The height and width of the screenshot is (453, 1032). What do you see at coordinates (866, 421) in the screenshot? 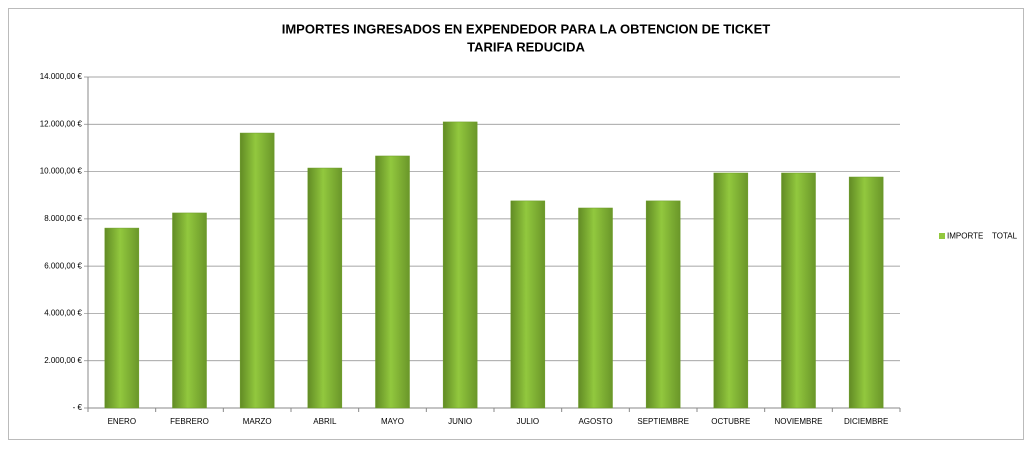
I see `x-tick-label: DICIEMBRE` at bounding box center [866, 421].